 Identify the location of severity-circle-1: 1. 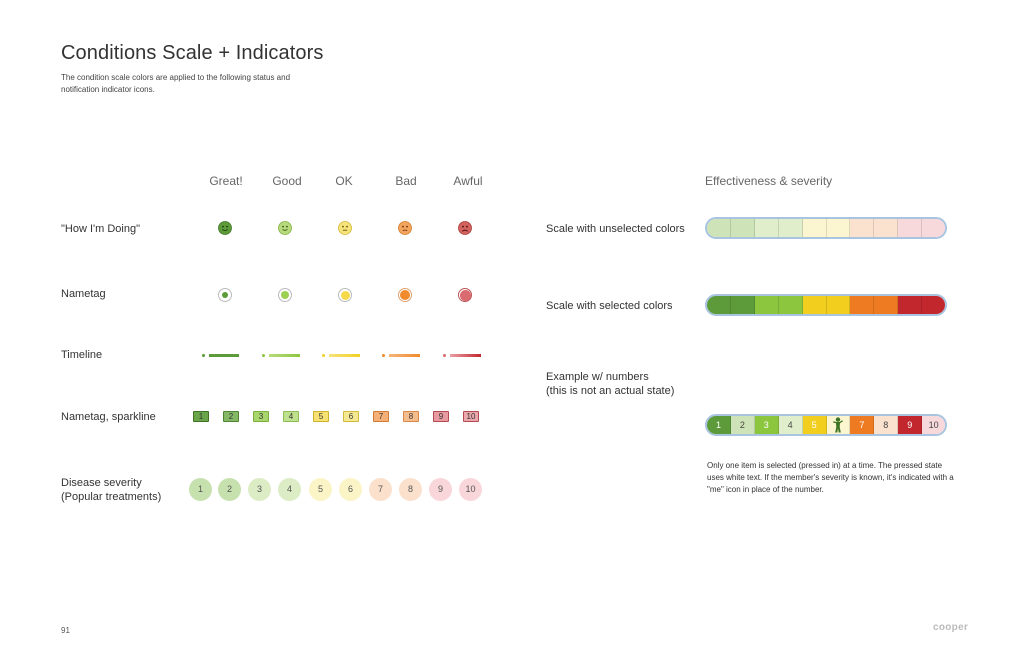
(200, 489).